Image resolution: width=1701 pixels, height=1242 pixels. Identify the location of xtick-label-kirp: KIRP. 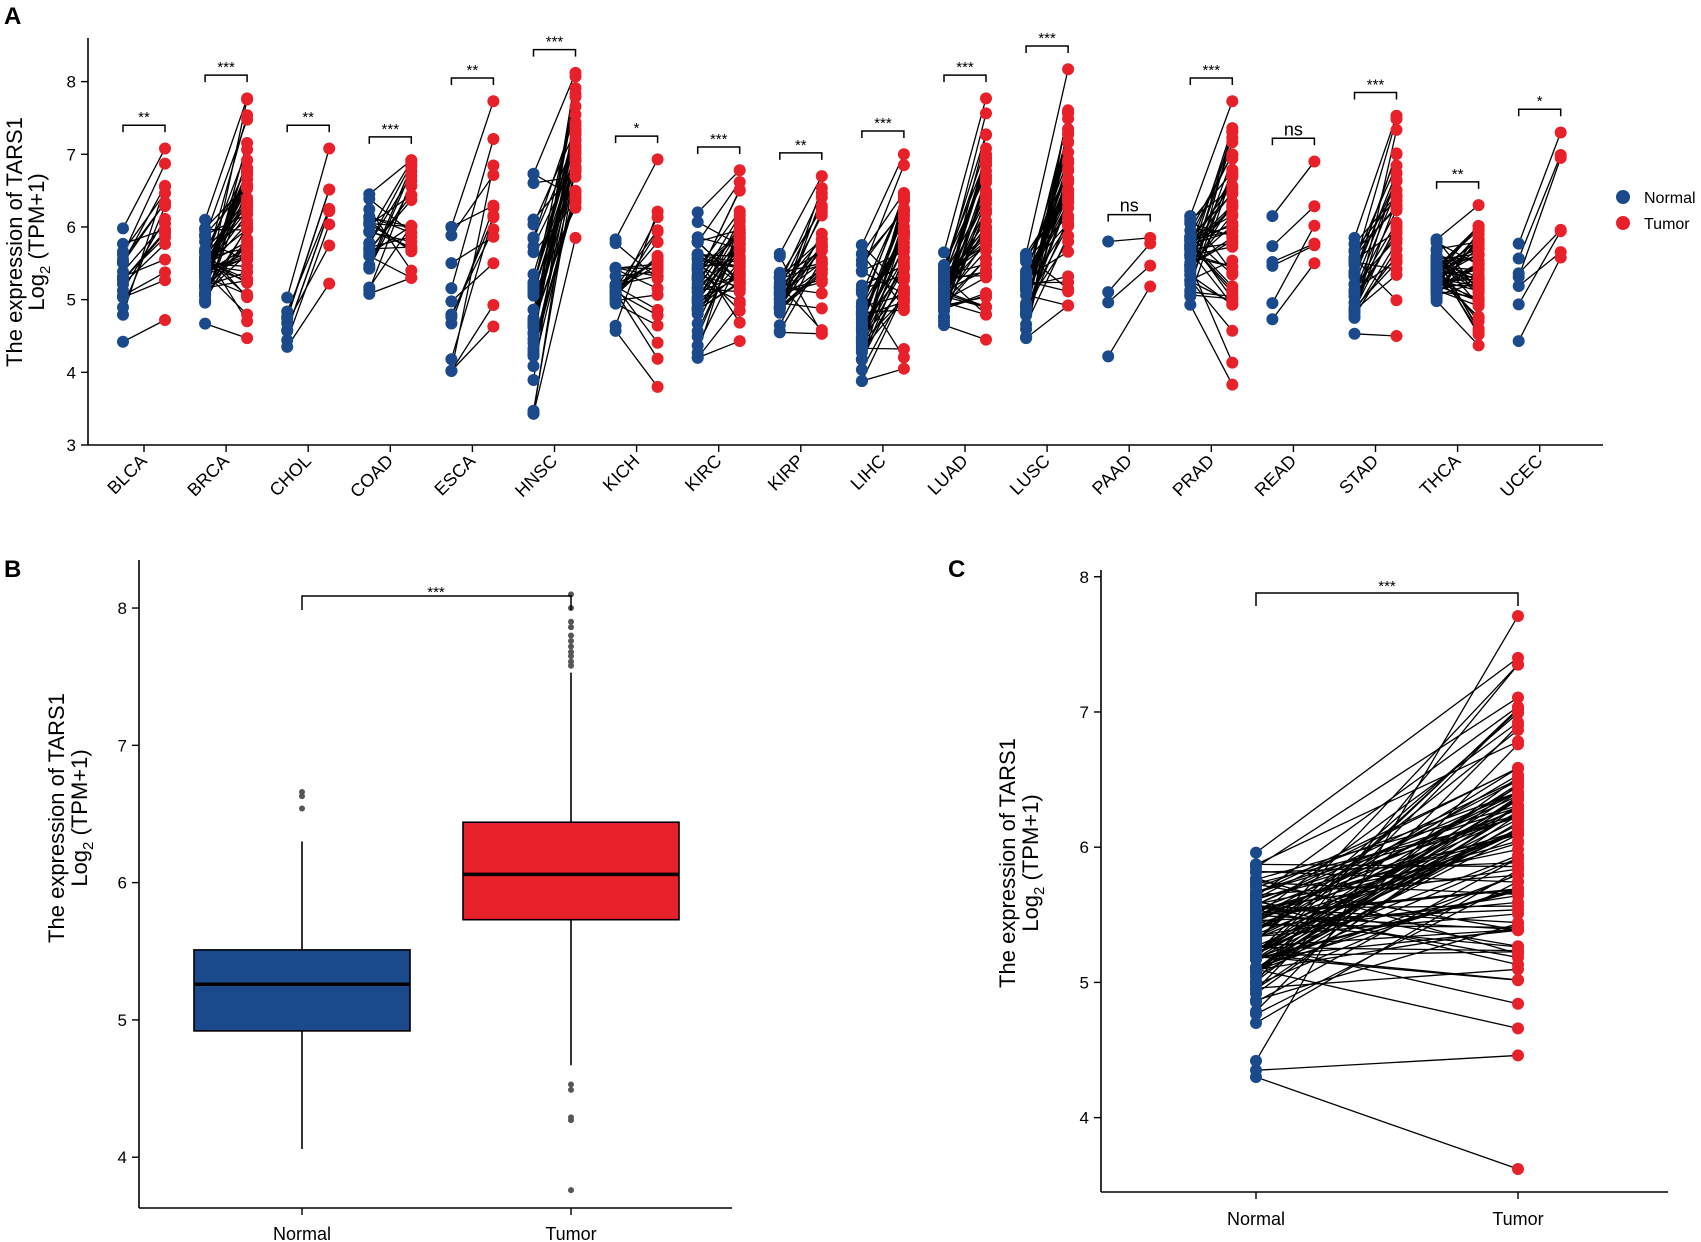
(786, 473).